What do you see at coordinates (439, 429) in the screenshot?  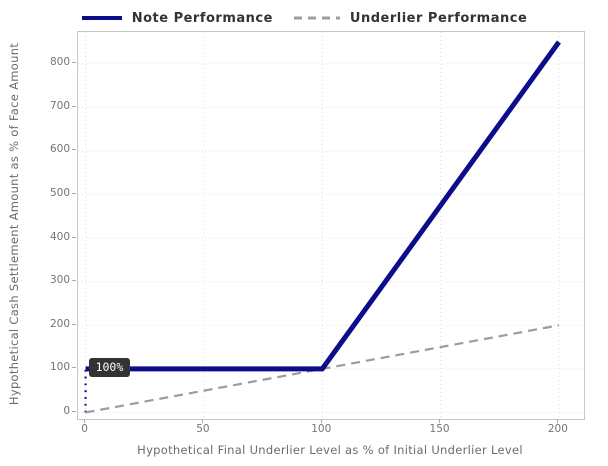 I see `x-tick-label: 150` at bounding box center [439, 429].